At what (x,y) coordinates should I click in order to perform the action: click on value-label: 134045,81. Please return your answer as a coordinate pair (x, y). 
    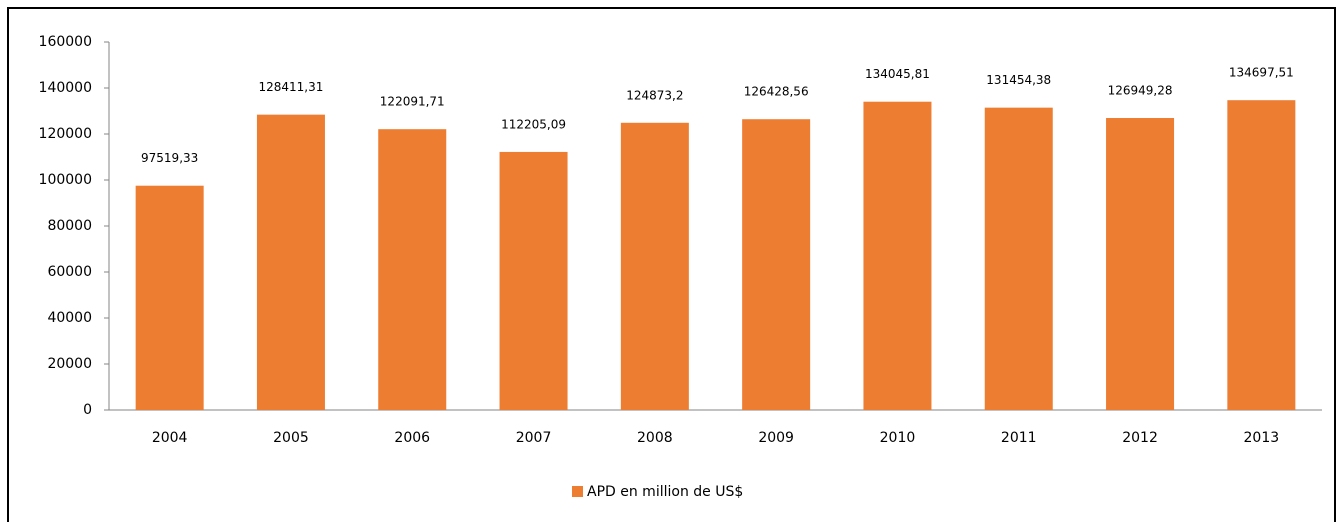
    Looking at the image, I should click on (897, 74).